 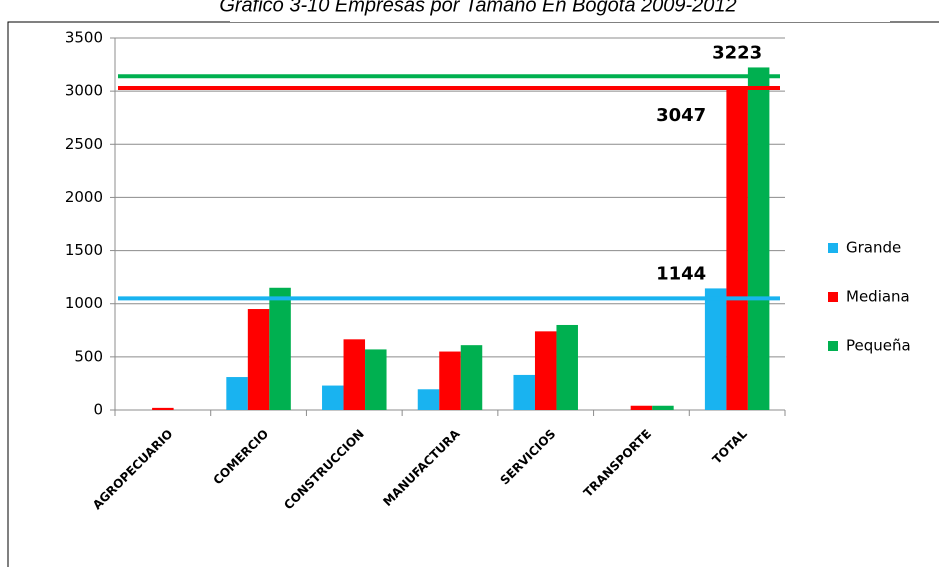 What do you see at coordinates (737, 52) in the screenshot?
I see `data-label: 3223` at bounding box center [737, 52].